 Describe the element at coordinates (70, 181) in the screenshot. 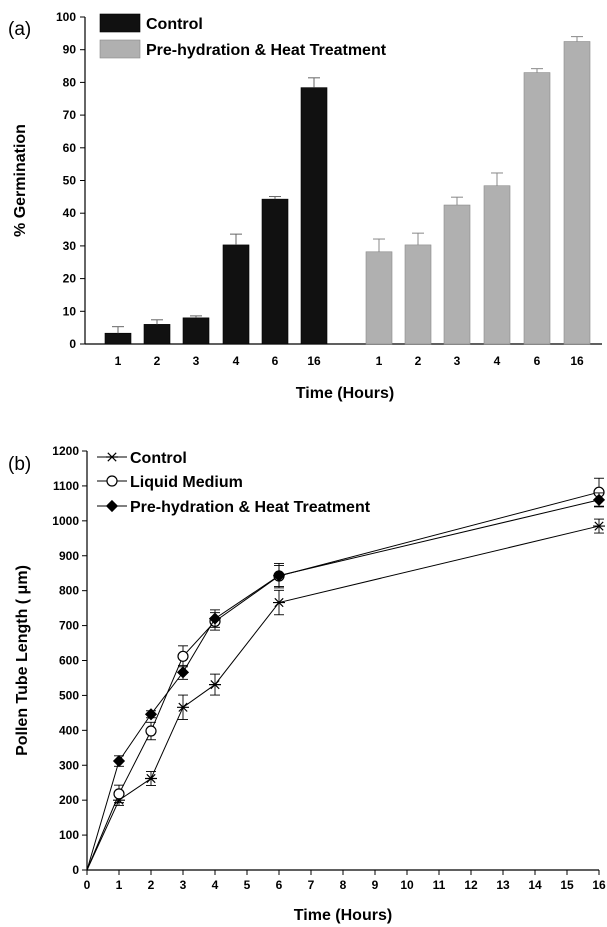

I see `y-tick-label: 50` at that location.